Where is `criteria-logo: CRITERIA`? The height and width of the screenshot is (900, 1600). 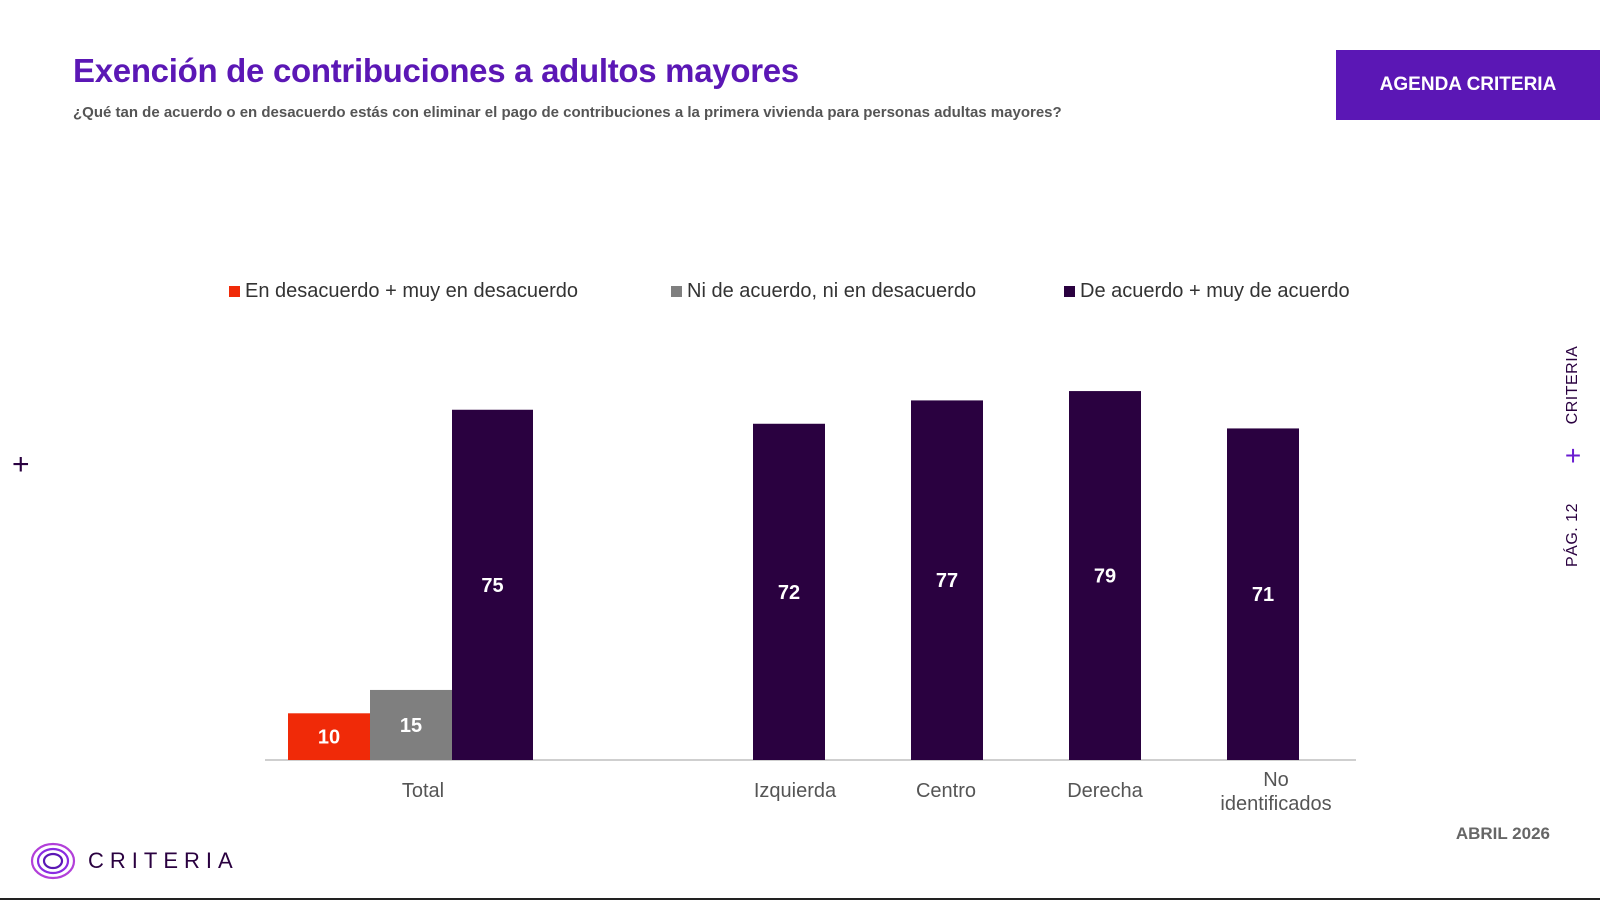
criteria-logo: CRITERIA is located at coordinates (134, 861).